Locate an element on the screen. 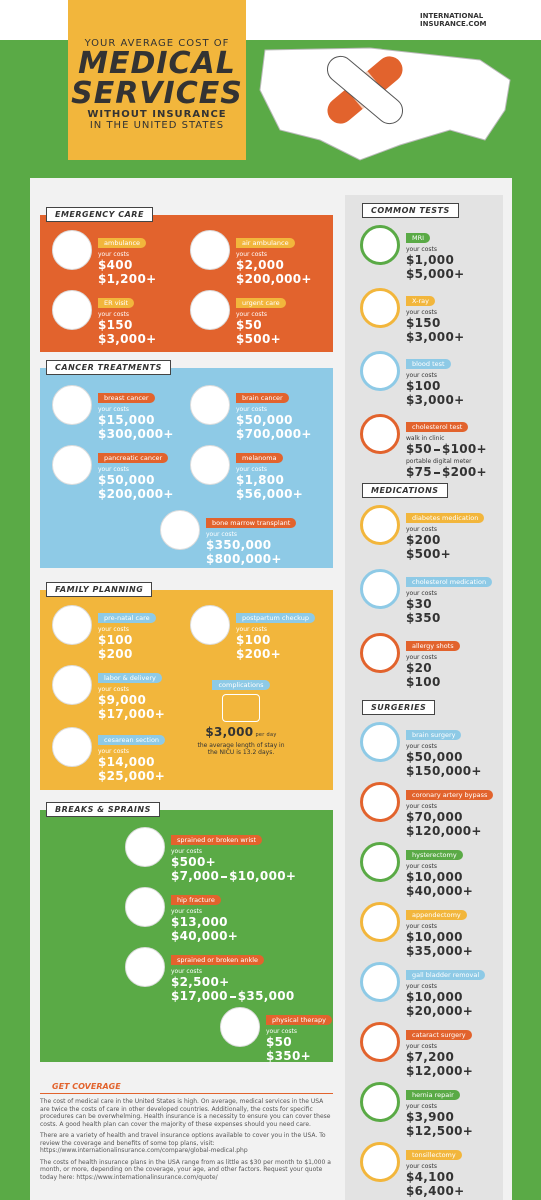 Image resolution: width=541 pixels, height=1200 pixels. cost-line: $50,000 is located at coordinates (274, 420).